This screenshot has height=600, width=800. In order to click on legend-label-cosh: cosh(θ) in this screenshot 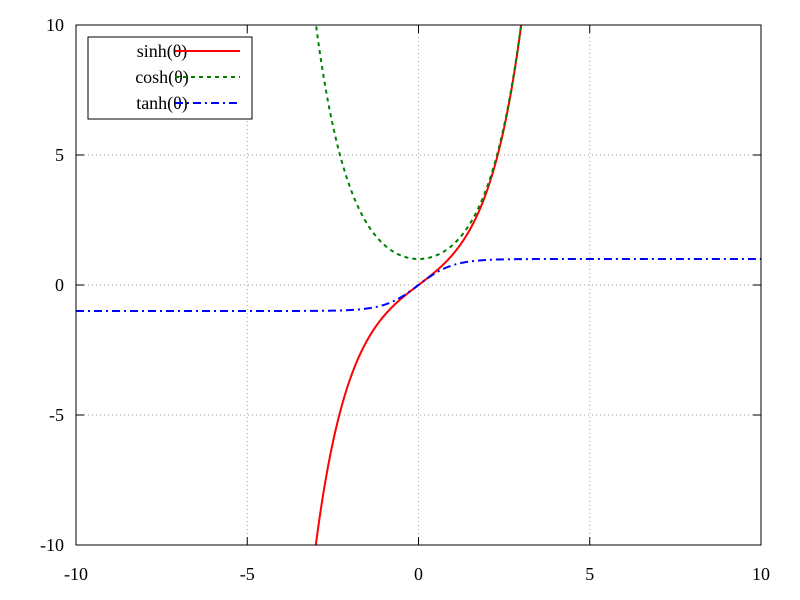, I will do `click(162, 77)`.